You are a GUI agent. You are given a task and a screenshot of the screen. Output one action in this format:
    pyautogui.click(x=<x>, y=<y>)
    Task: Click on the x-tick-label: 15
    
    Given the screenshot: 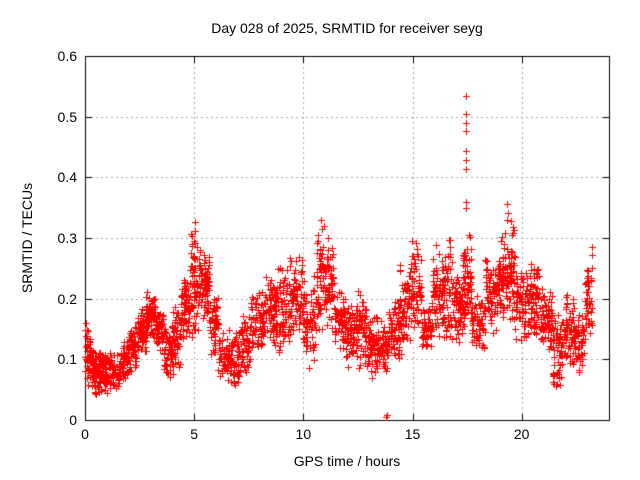 What is the action you would take?
    pyautogui.click(x=412, y=434)
    